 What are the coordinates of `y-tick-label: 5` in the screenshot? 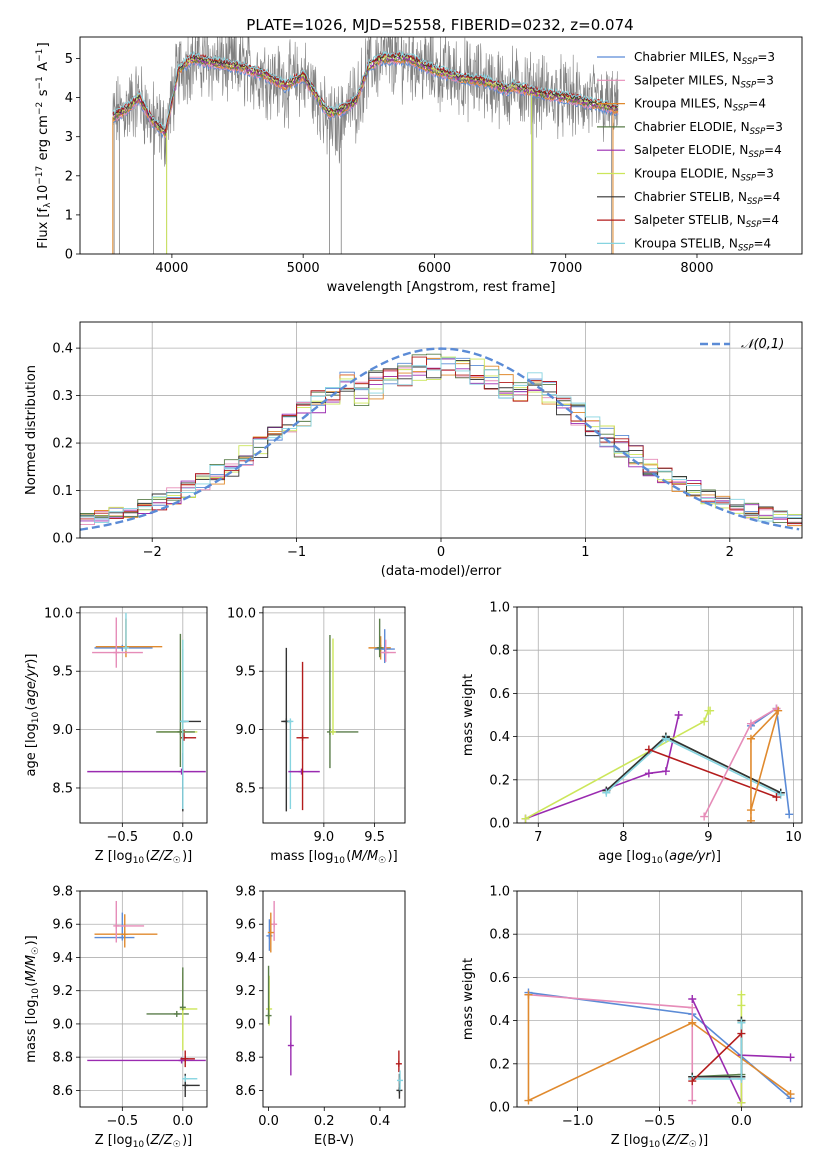 It's located at (69, 59).